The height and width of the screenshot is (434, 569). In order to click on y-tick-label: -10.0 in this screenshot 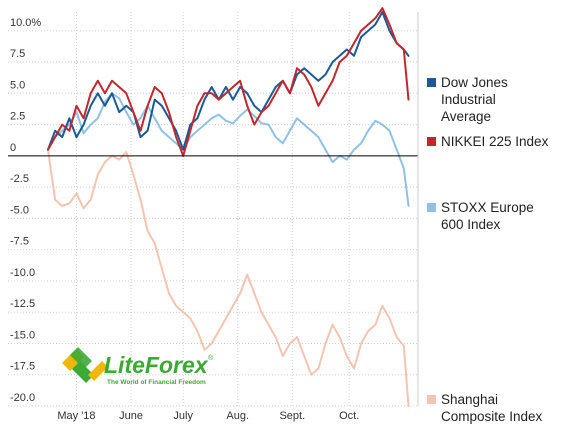, I will do `click(22, 273)`.